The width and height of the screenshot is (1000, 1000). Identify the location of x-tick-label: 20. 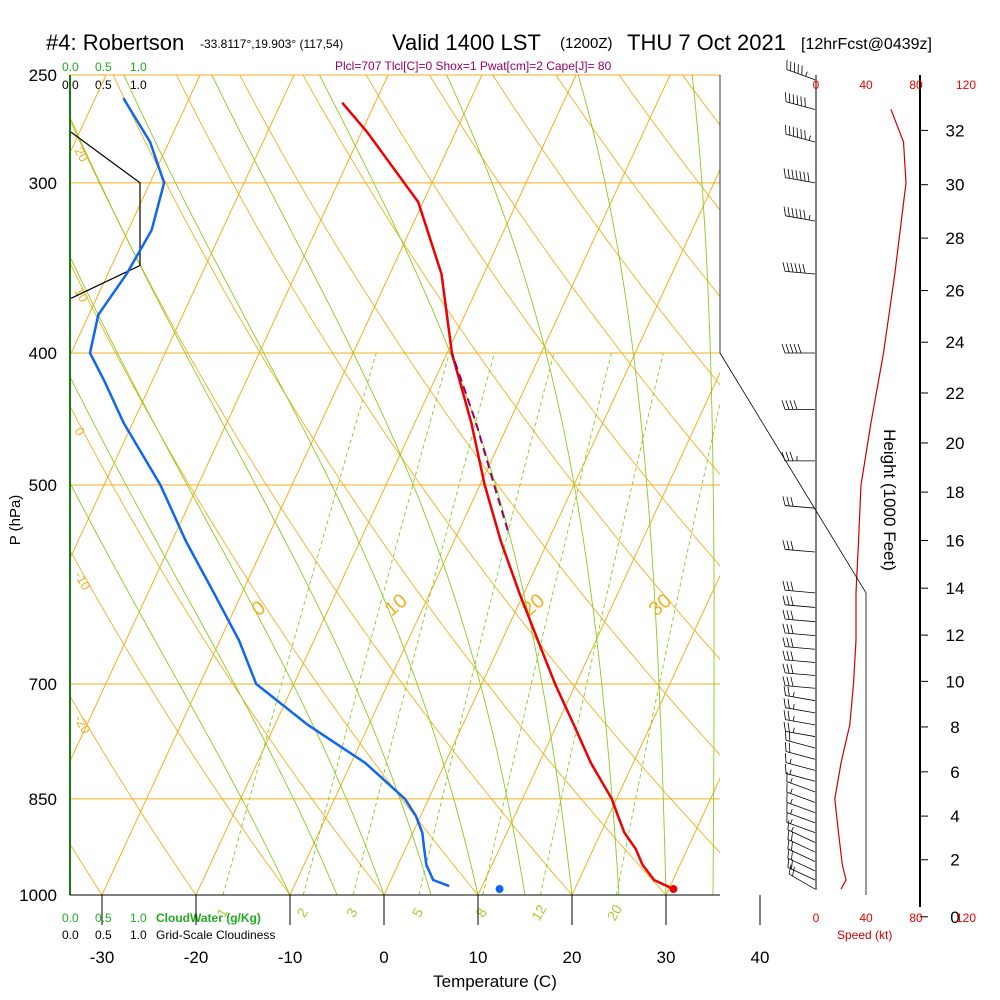
(572, 957).